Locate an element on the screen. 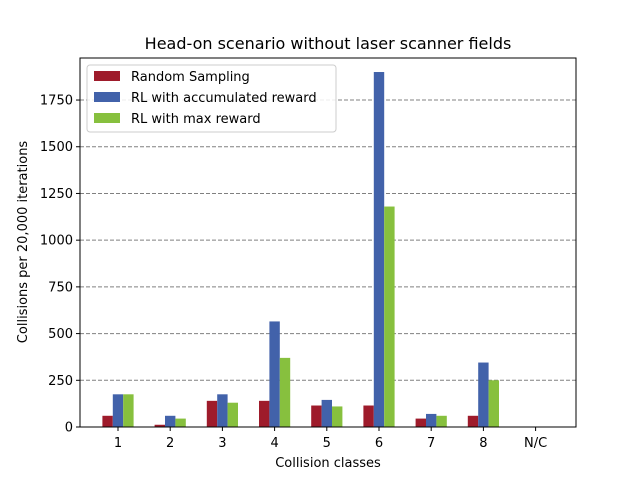 This screenshot has width=640, height=480. x-axis-label: Collision classes is located at coordinates (328, 463).